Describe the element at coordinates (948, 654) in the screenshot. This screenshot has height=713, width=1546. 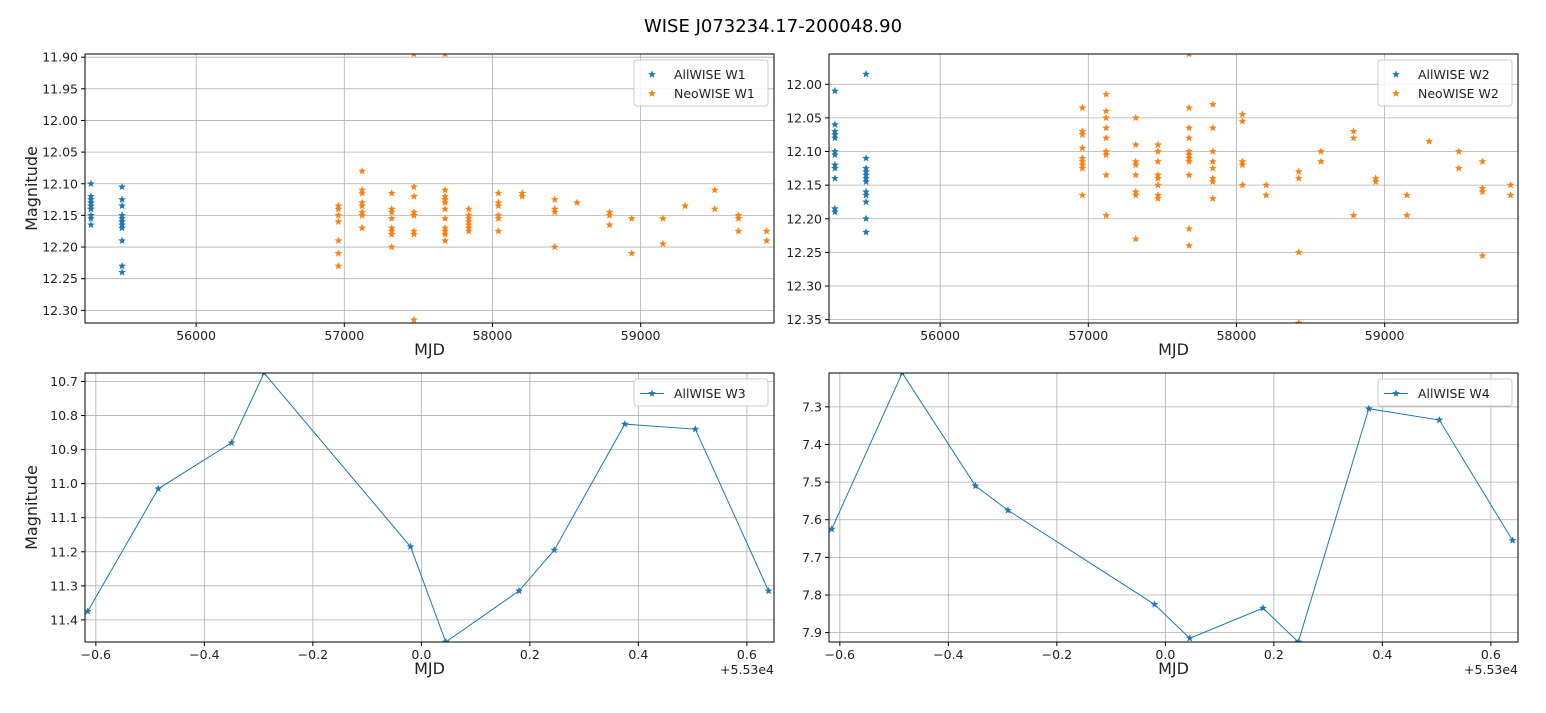
I see `x-tick-label: −0.4` at that location.